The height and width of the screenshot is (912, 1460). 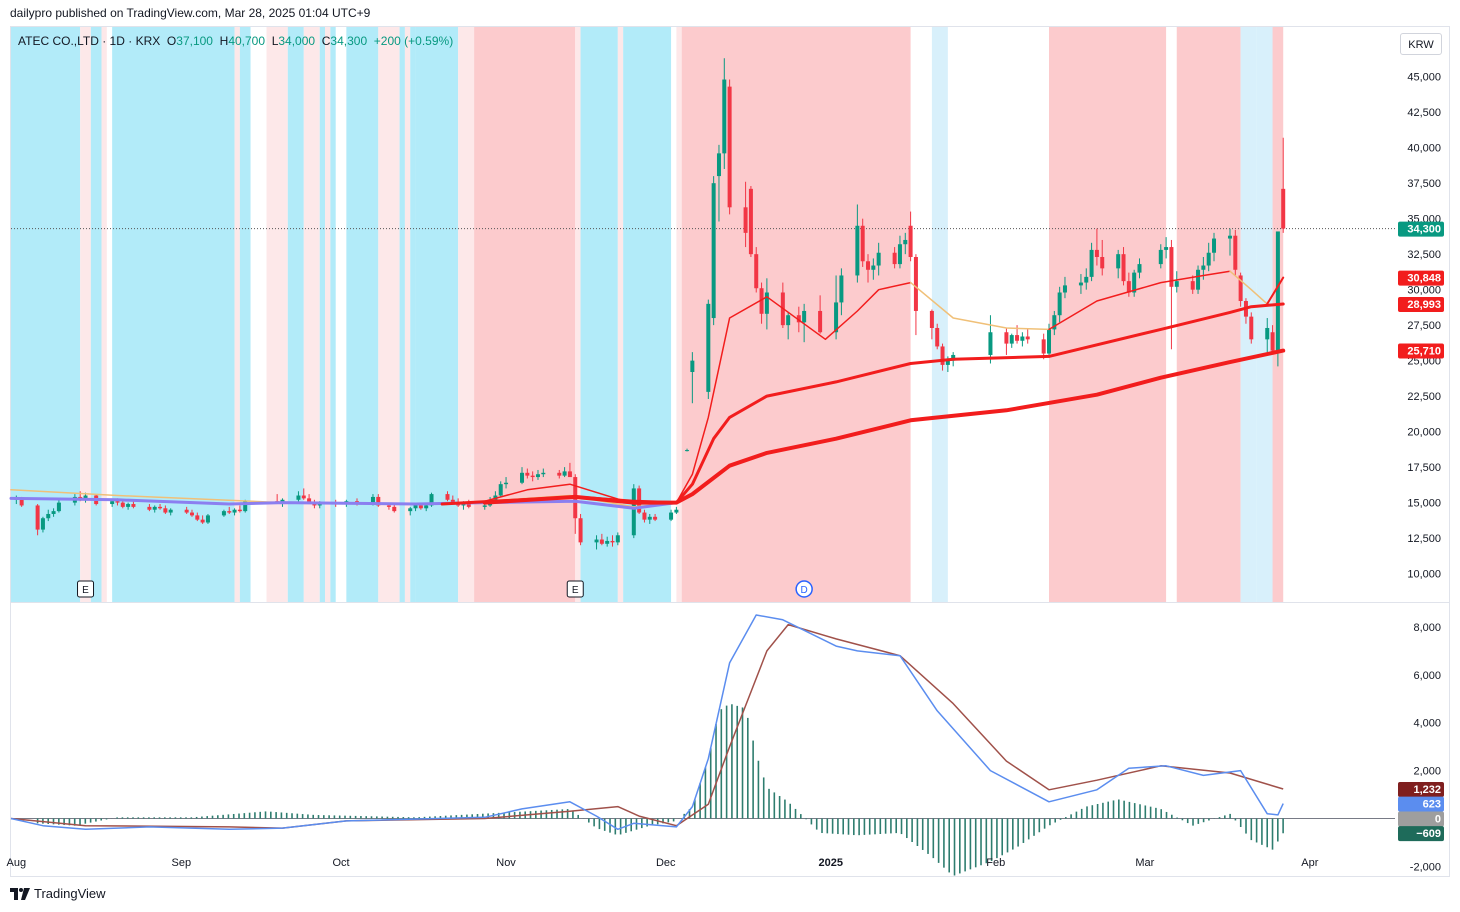 What do you see at coordinates (831, 863) in the screenshot?
I see `time-tick-label: 2025` at bounding box center [831, 863].